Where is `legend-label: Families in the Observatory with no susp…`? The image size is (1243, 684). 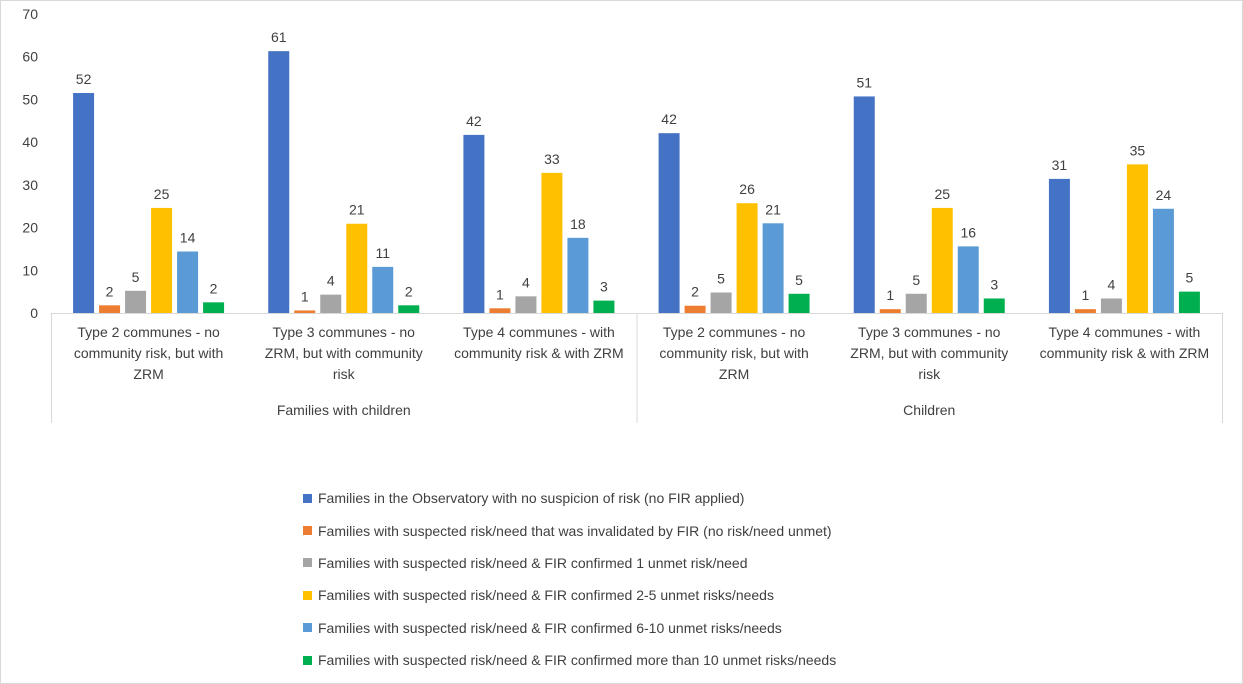
legend-label: Families in the Observatory with no susp… is located at coordinates (531, 498).